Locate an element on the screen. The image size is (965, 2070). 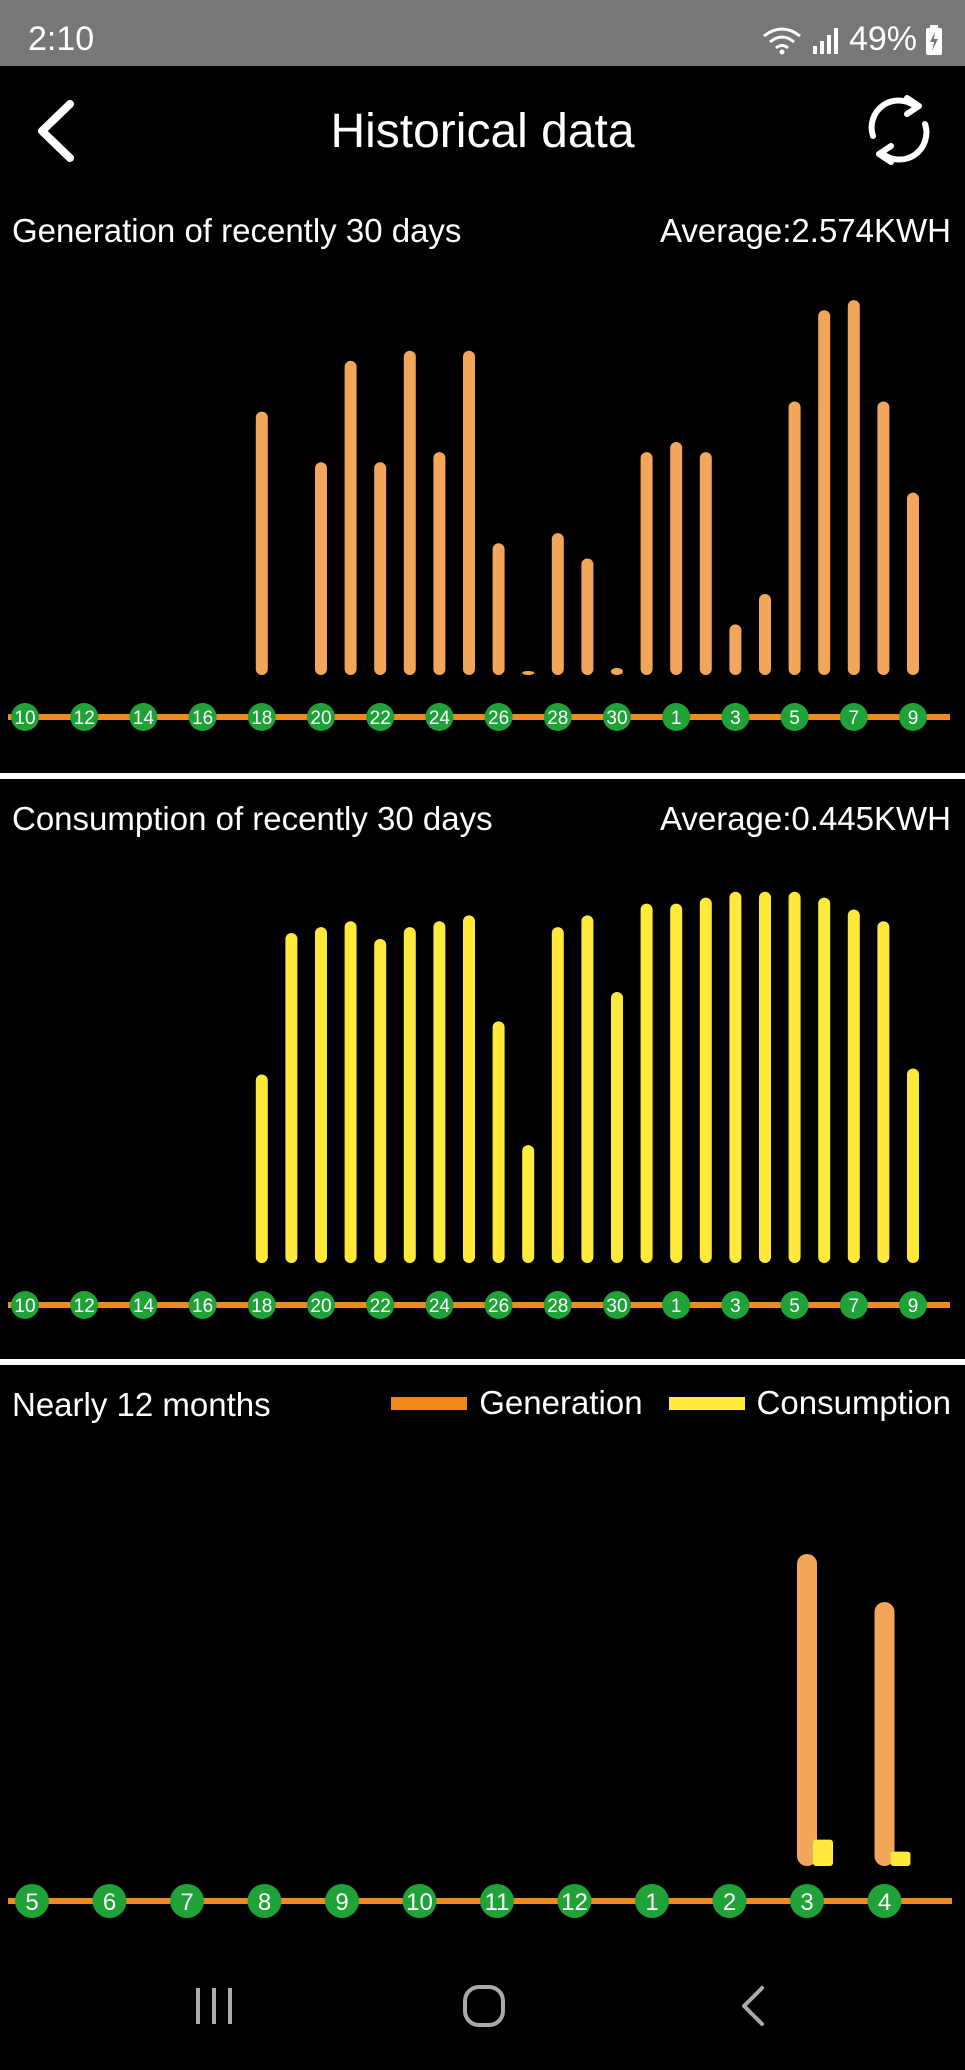
x-tick-label: 6 is located at coordinates (109, 1902).